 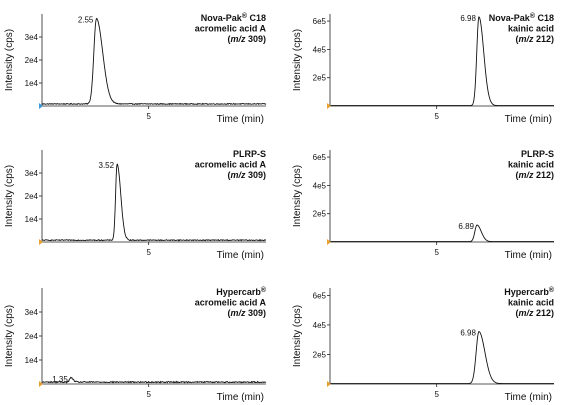 What do you see at coordinates (240, 397) in the screenshot?
I see `bottom-left-x-axis-label: Time (min)` at bounding box center [240, 397].